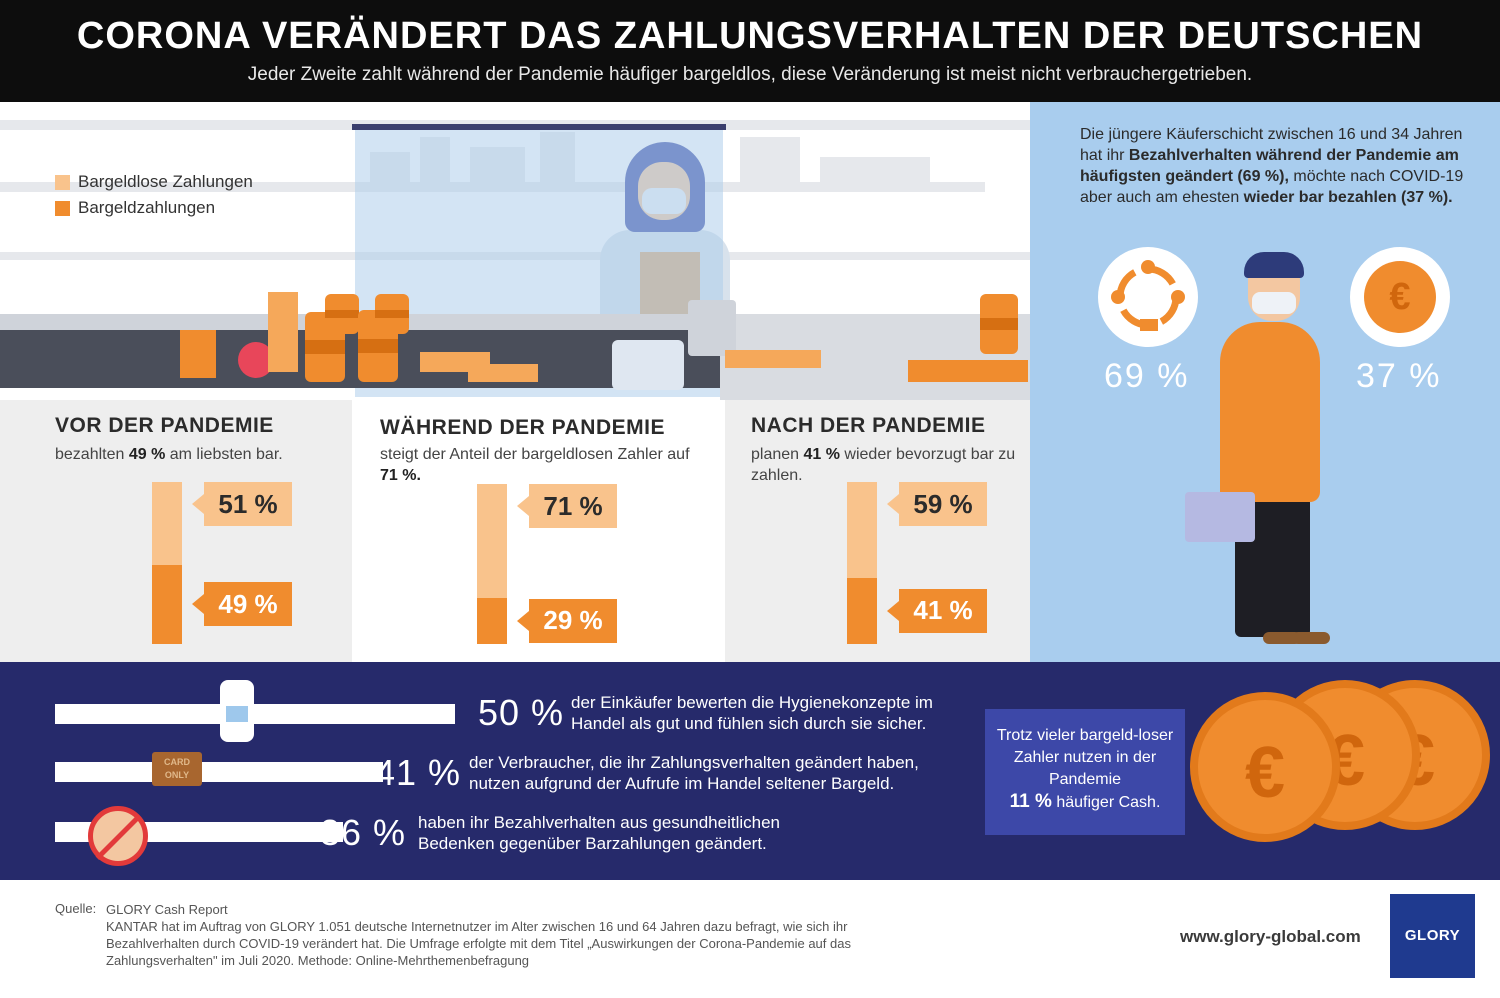  Describe the element at coordinates (169, 454) in the screenshot. I see `panel-description: bezahlten 49 % am liebsten bar.` at that location.